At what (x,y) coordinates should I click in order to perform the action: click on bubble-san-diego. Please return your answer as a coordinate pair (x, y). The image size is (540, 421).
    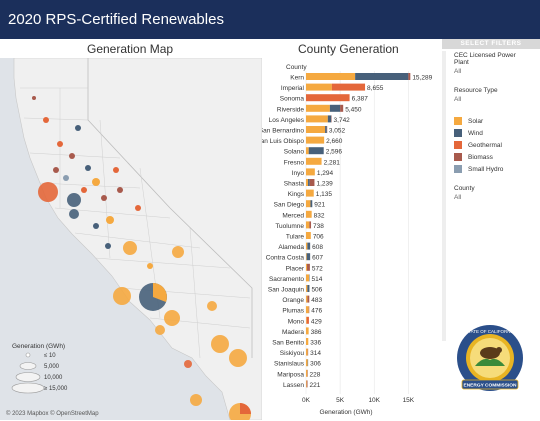
    Looking at the image, I should click on (196, 400).